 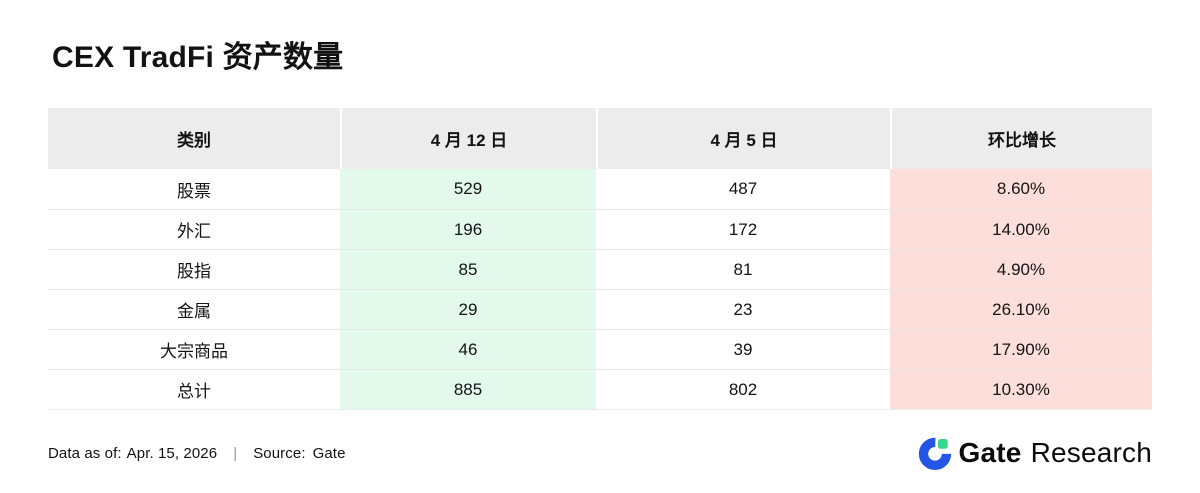 I want to click on cell-category: 大宗商品, so click(x=194, y=349).